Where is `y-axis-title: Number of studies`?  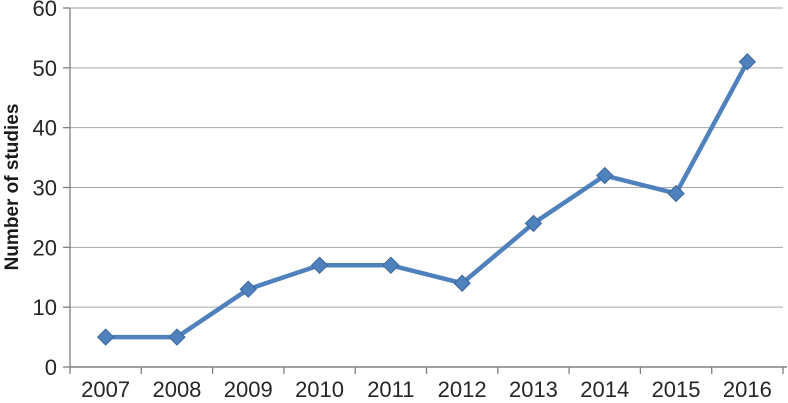 y-axis-title: Number of studies is located at coordinates (12, 187).